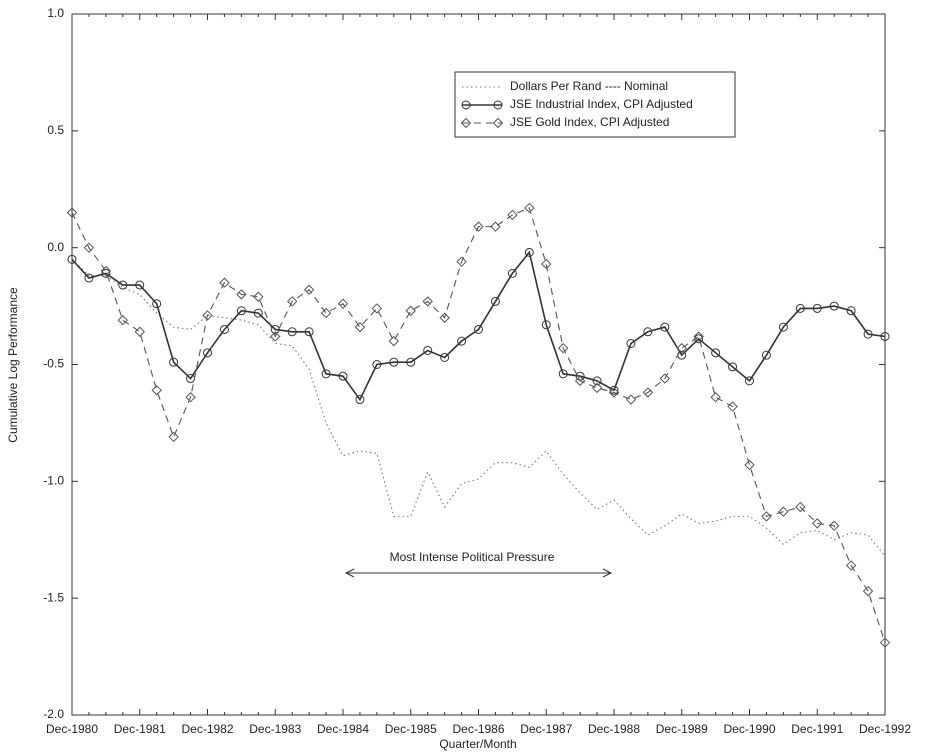  Describe the element at coordinates (477, 744) in the screenshot. I see `x-axis-label: Quarter/Month` at that location.